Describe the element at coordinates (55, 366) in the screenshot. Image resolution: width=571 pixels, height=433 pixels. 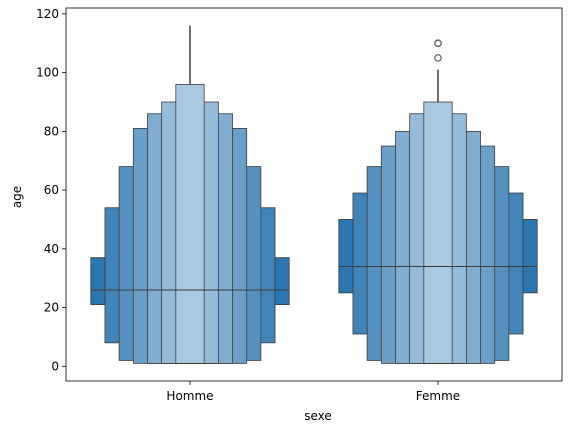
I see `y-tick-label: 0` at that location.